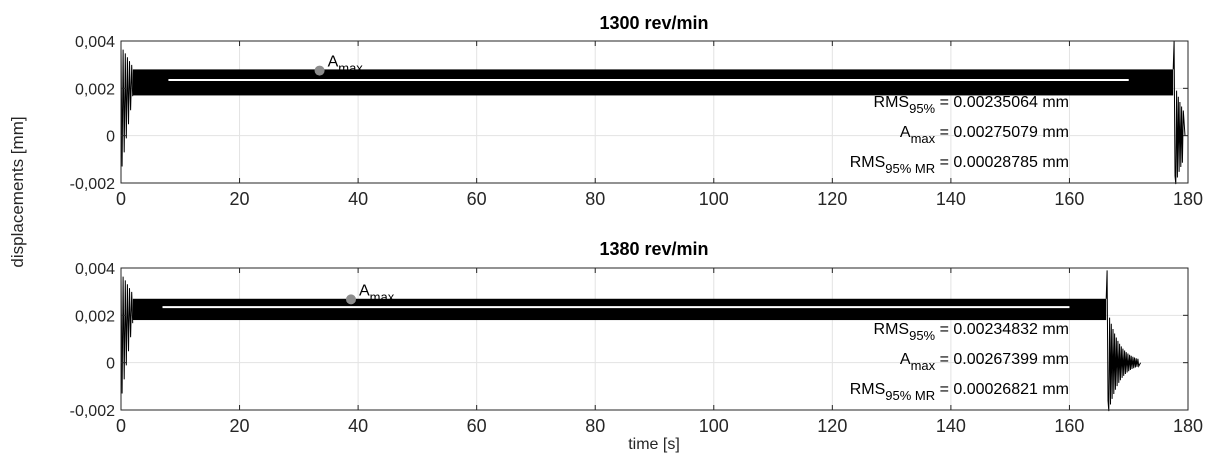 The height and width of the screenshot is (455, 1218). Describe the element at coordinates (17, 191) in the screenshot. I see `figure-ylabel: displacements [mm]` at that location.